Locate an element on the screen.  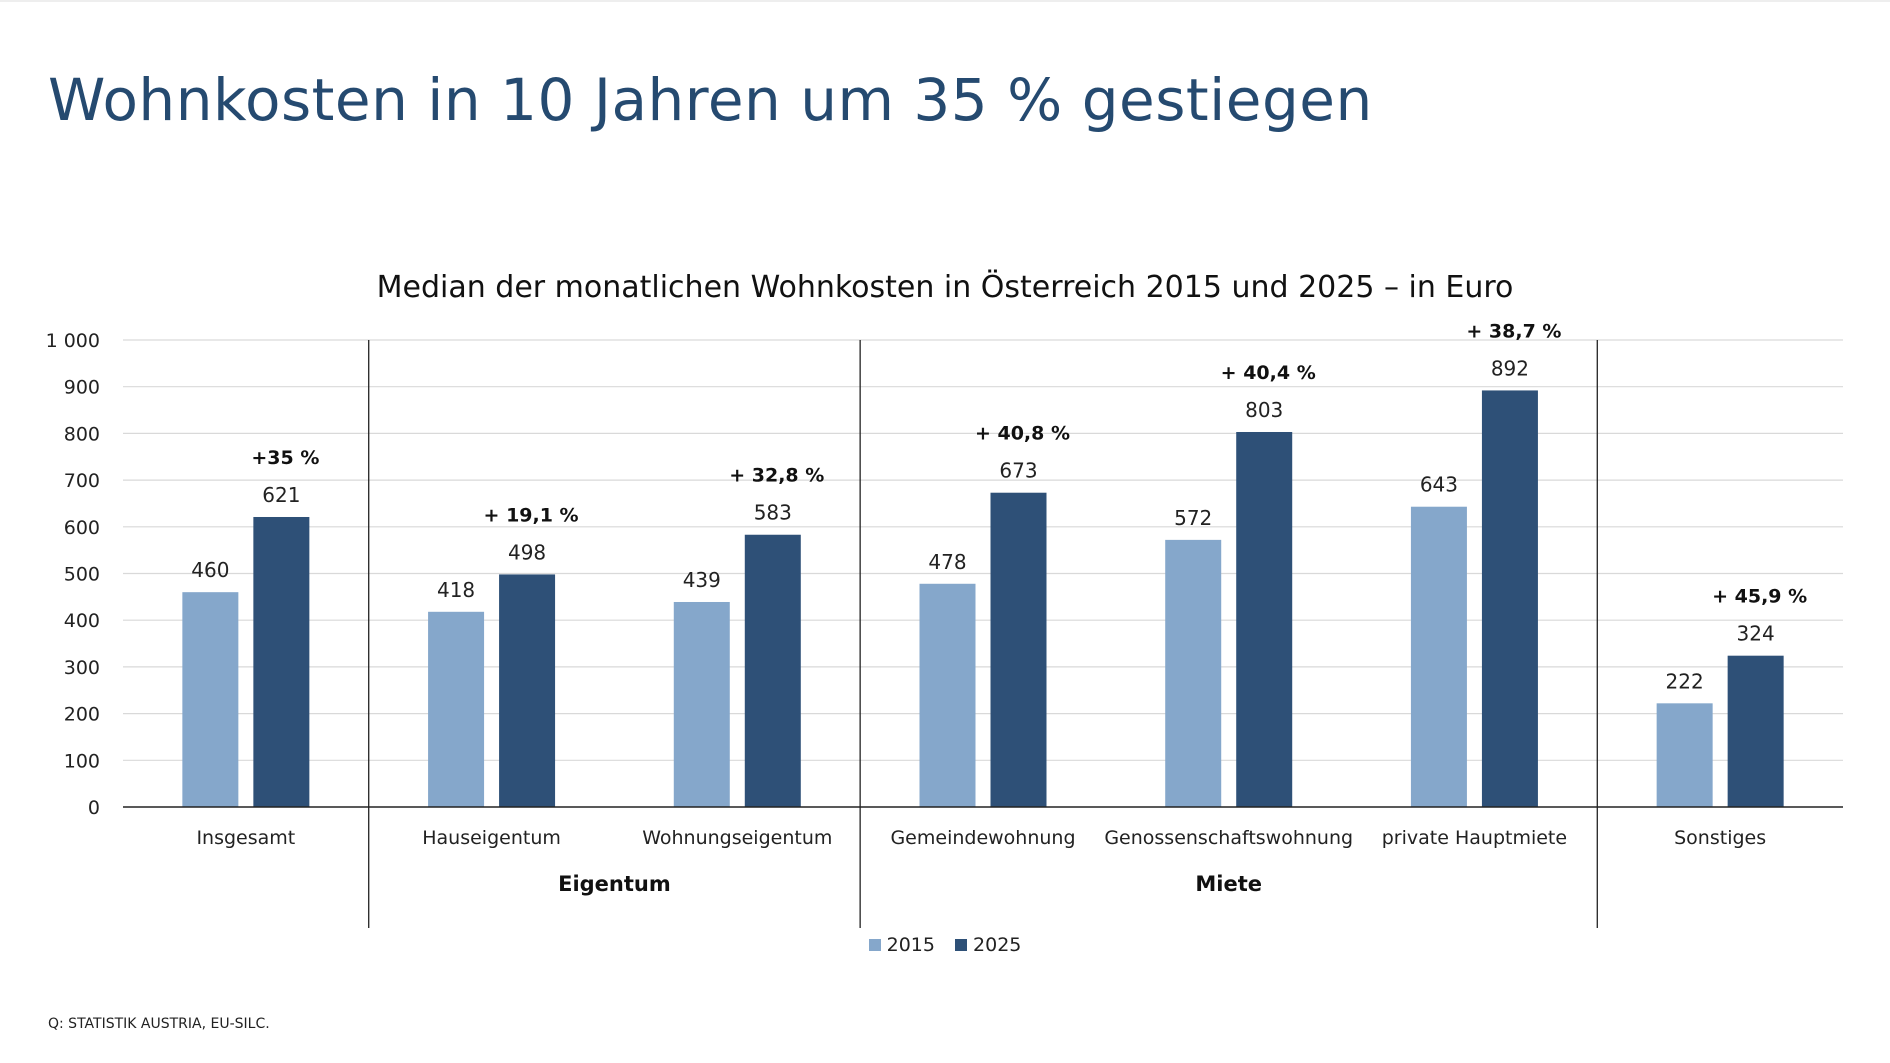
category-label: Insgesamt is located at coordinates (245, 838).